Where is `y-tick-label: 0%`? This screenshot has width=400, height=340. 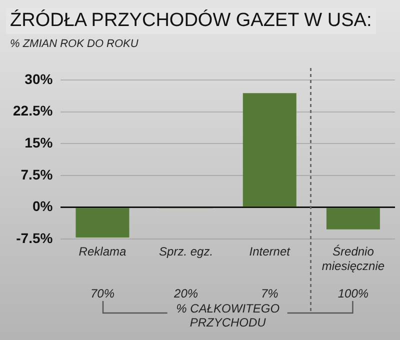
y-tick-label: 0% is located at coordinates (43, 206).